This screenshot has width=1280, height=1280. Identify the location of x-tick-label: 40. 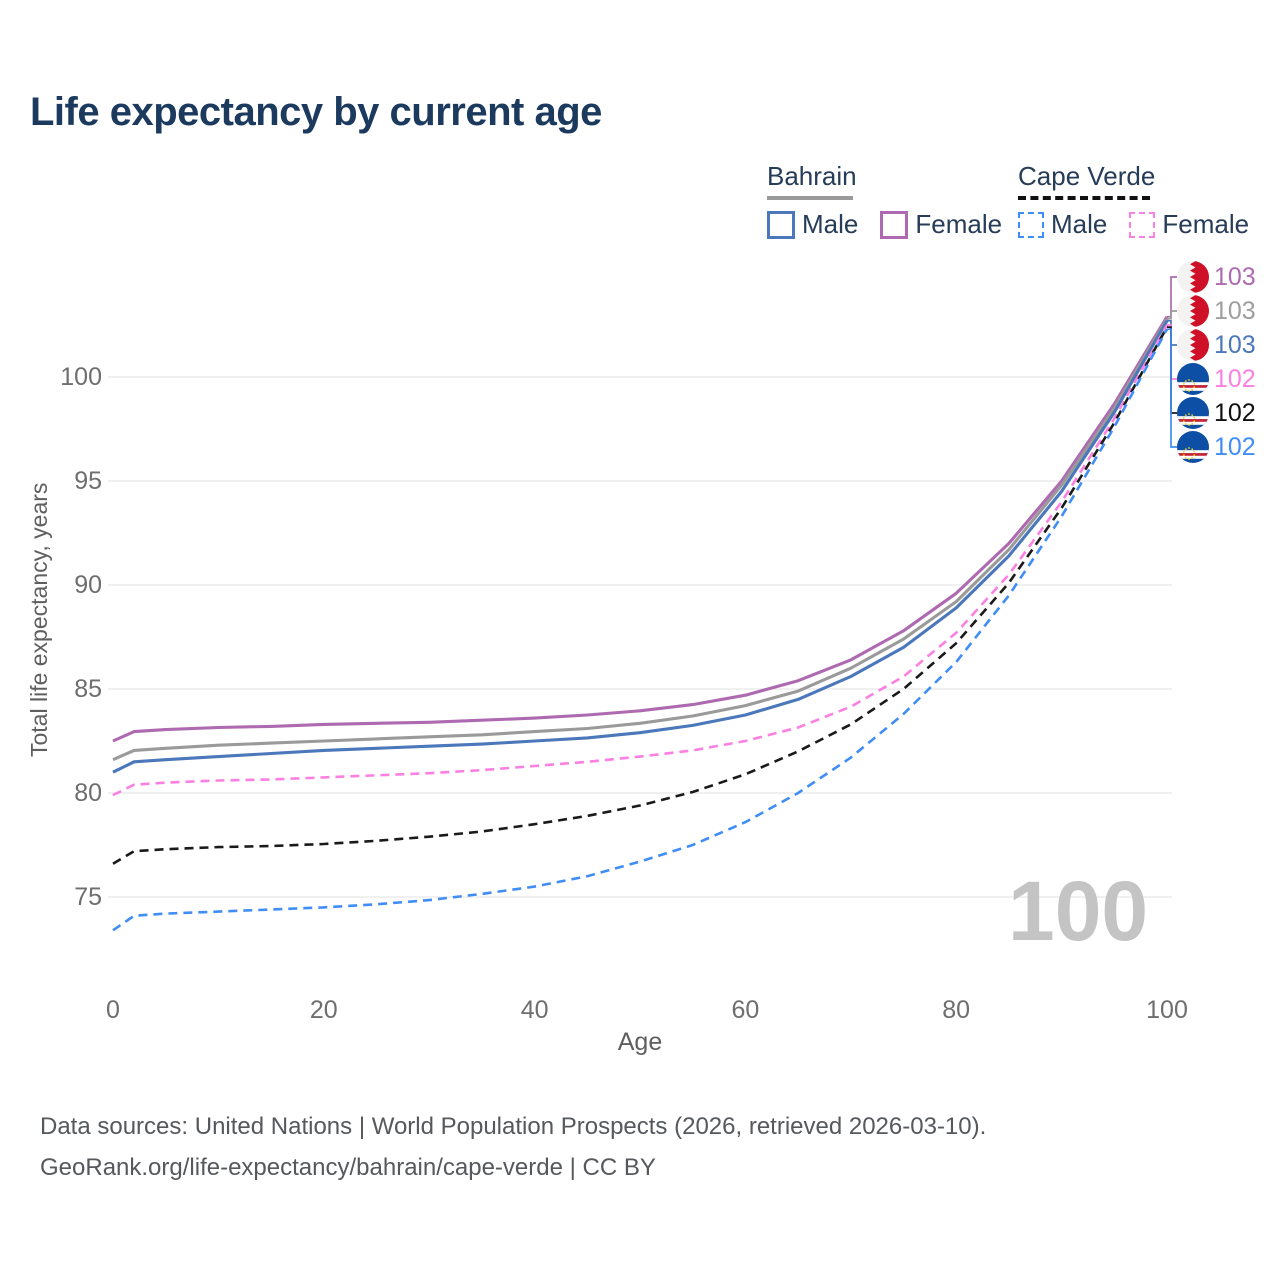
(534, 1010).